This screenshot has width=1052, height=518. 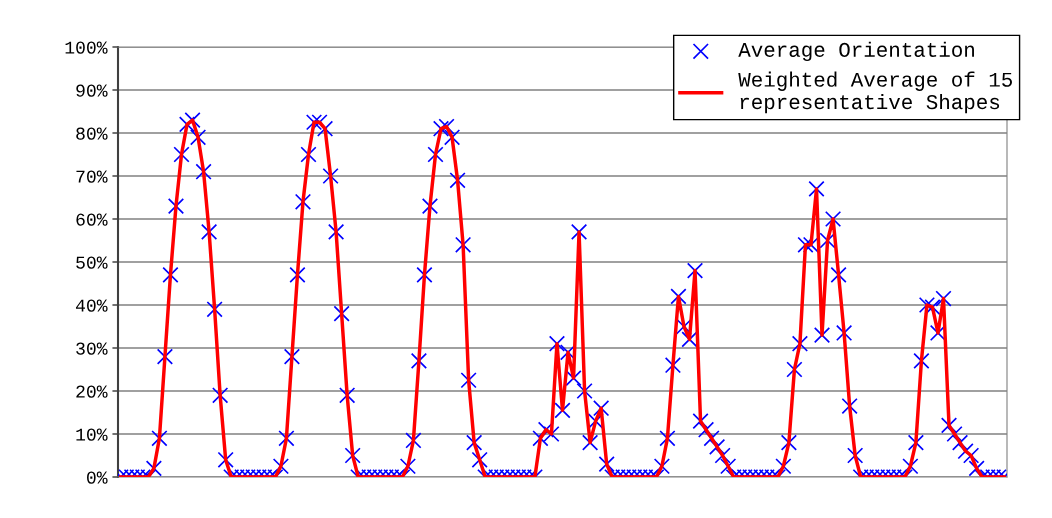 I want to click on y-tick-label: 0%, so click(x=97, y=477).